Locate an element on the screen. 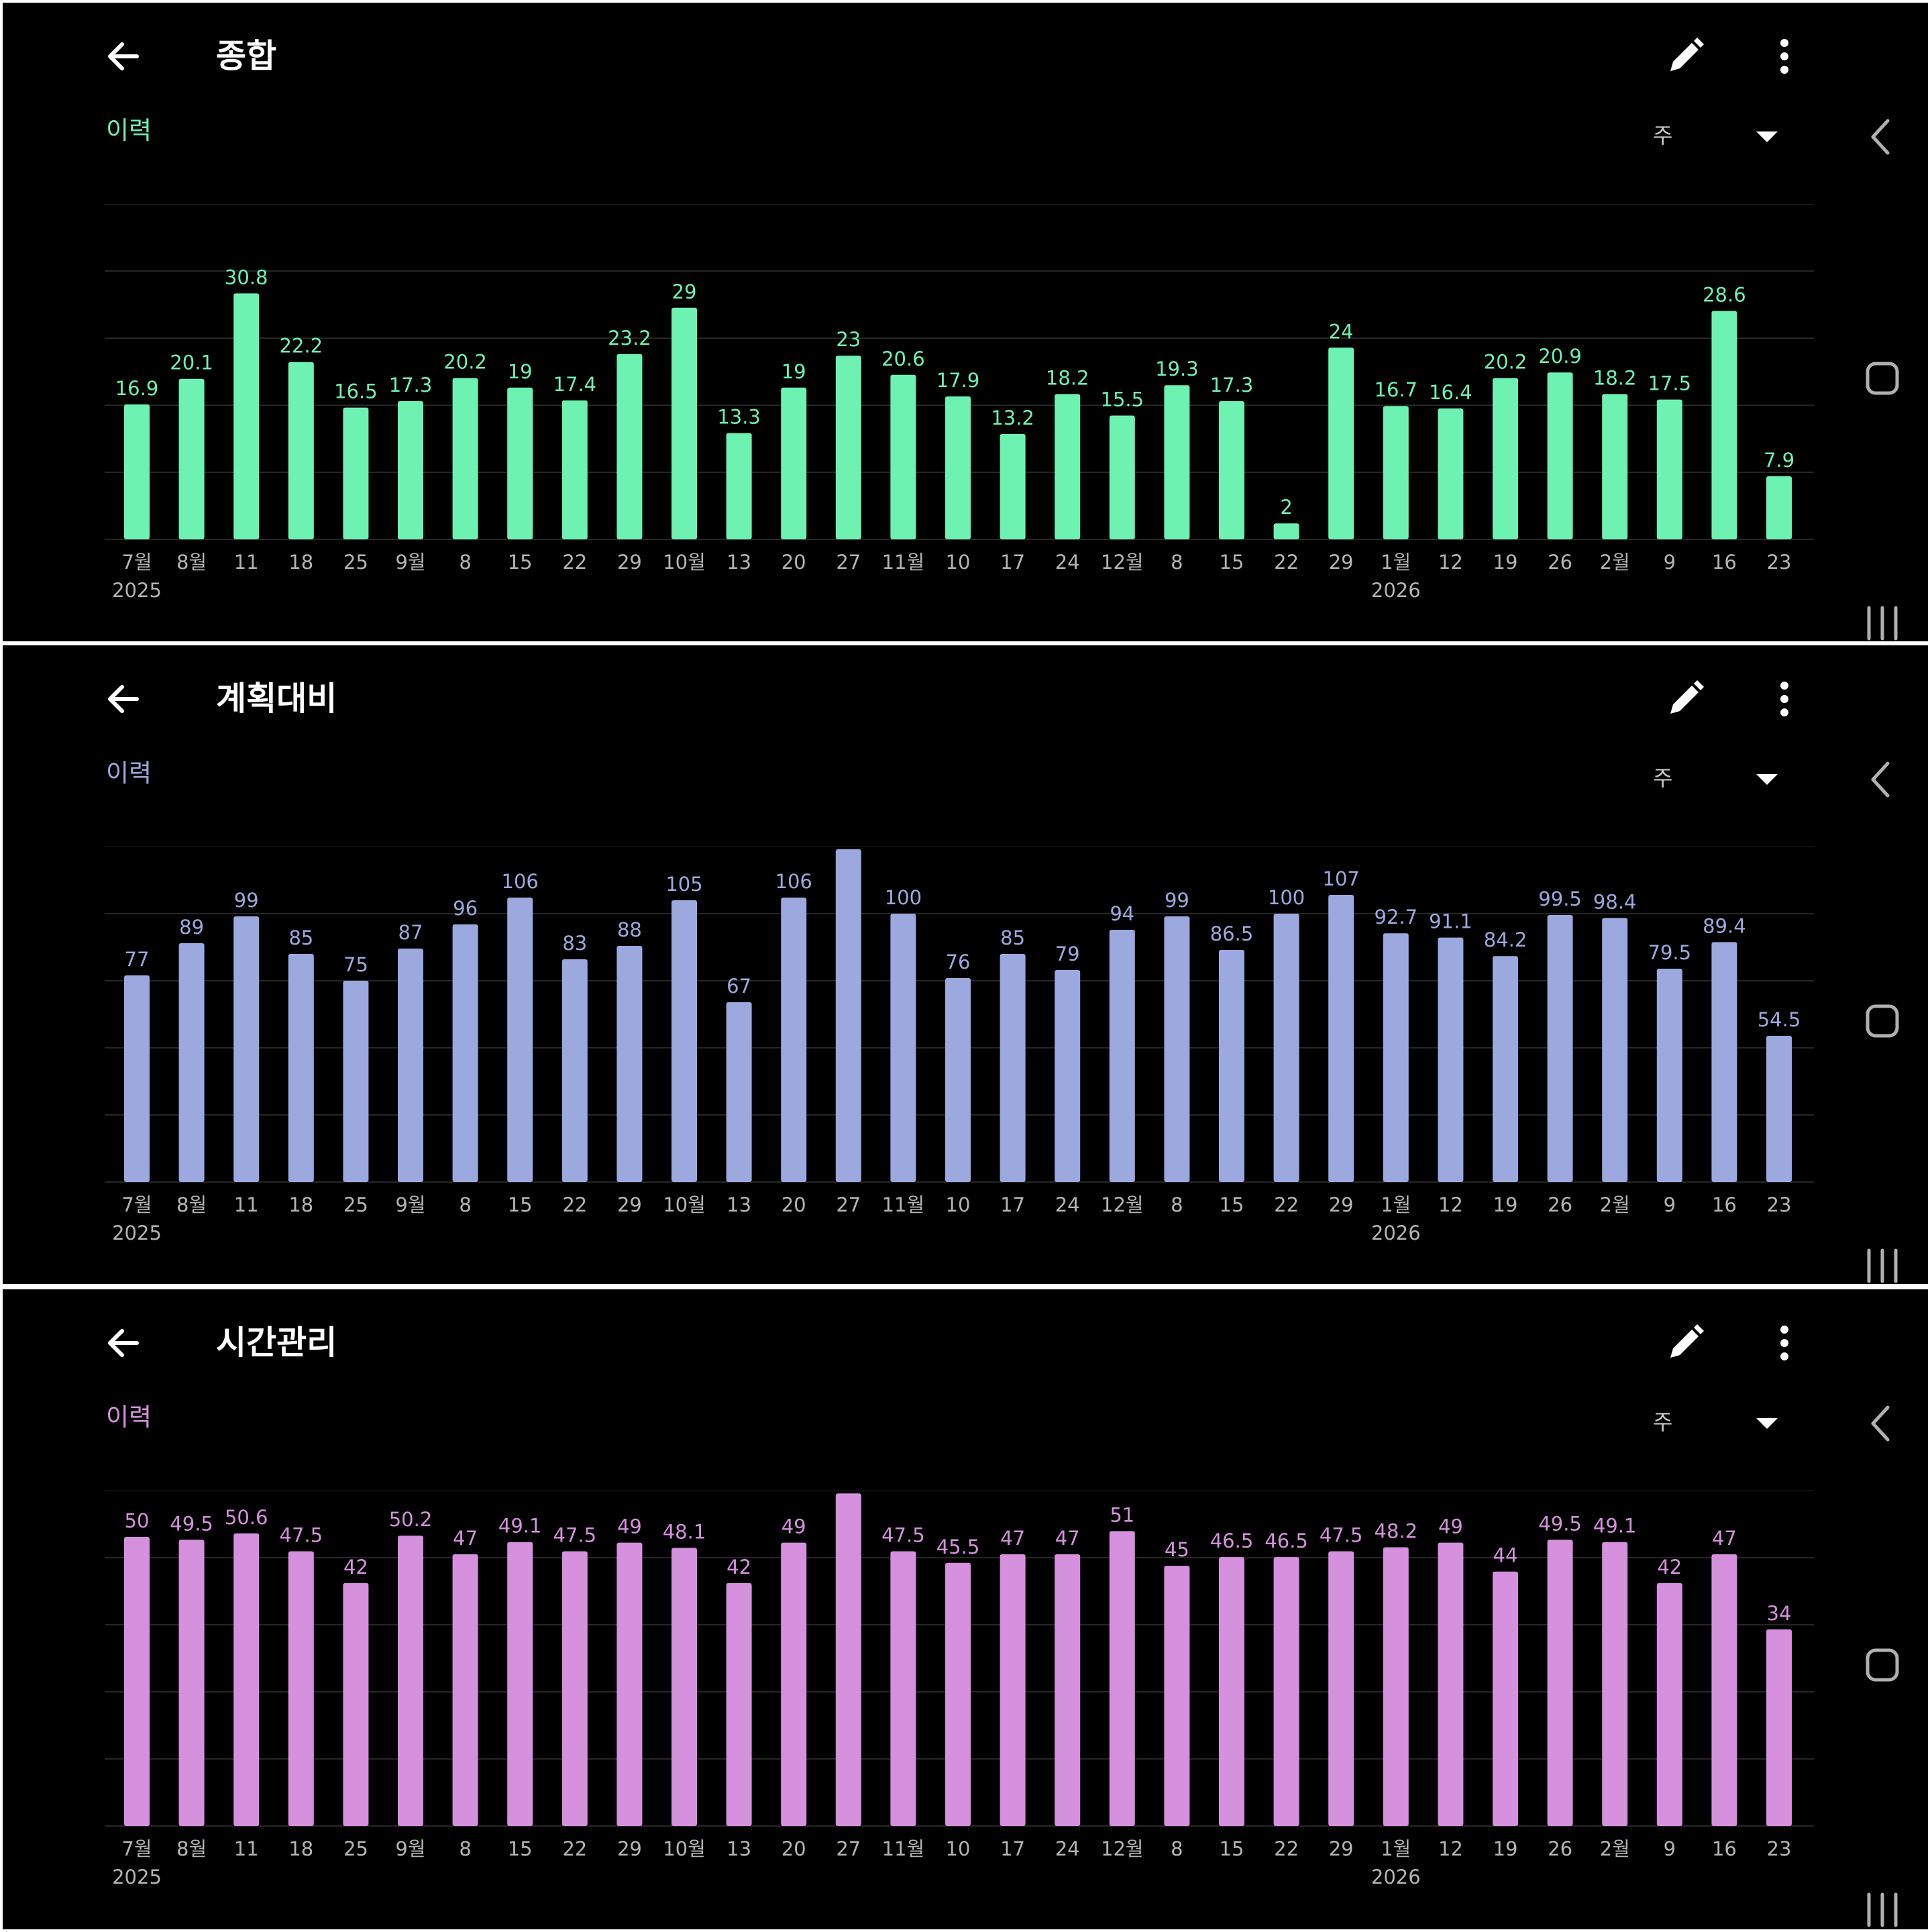  data-label: 91.1 is located at coordinates (1450, 921).